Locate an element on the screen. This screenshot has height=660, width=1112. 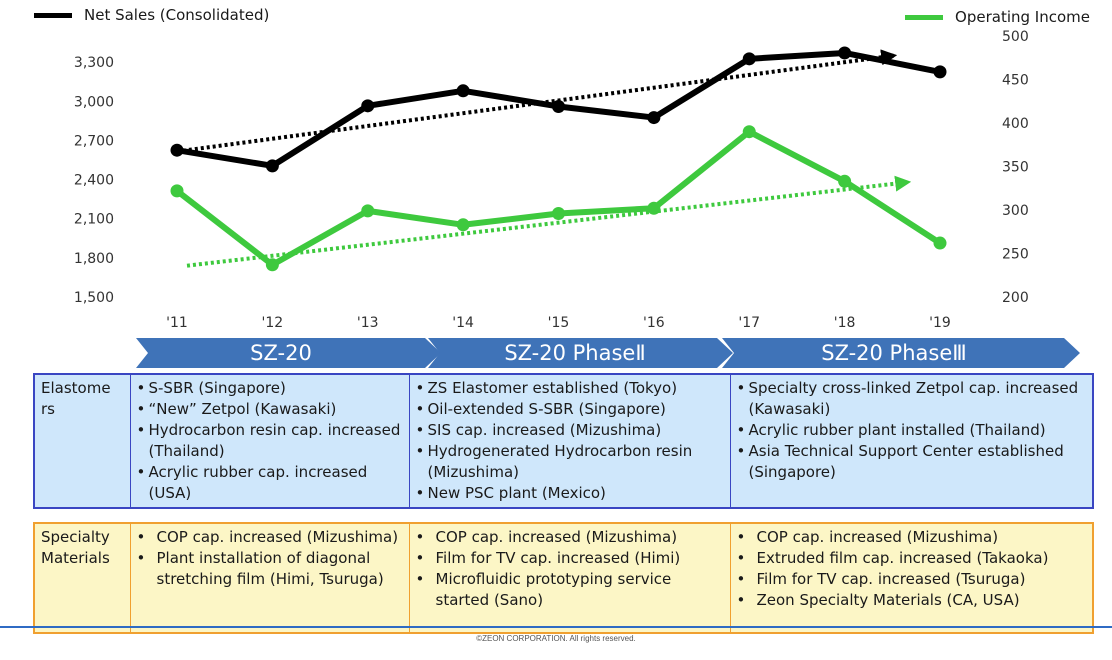
legend-label-operating-income: Operating Income is located at coordinates (1022, 17).